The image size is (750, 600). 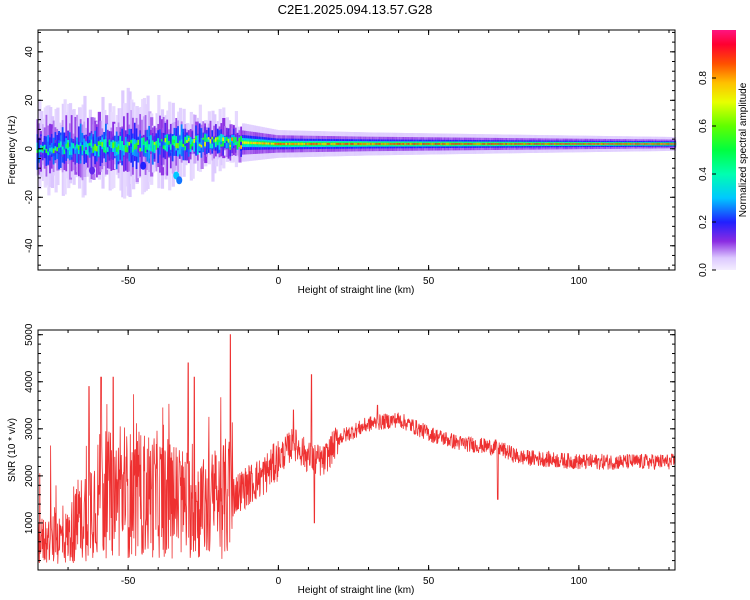 What do you see at coordinates (703, 174) in the screenshot?
I see `colorbar-tick-label: 0.4` at bounding box center [703, 174].